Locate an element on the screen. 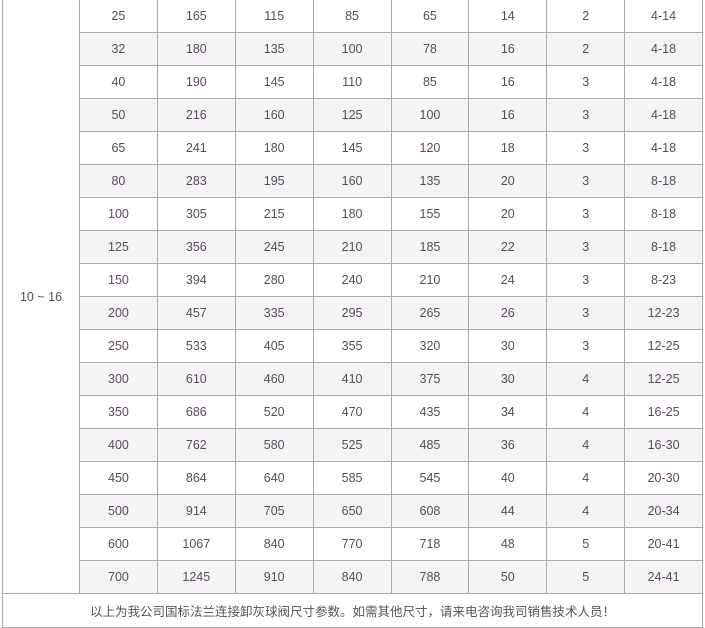  table-cell: 190 is located at coordinates (196, 82).